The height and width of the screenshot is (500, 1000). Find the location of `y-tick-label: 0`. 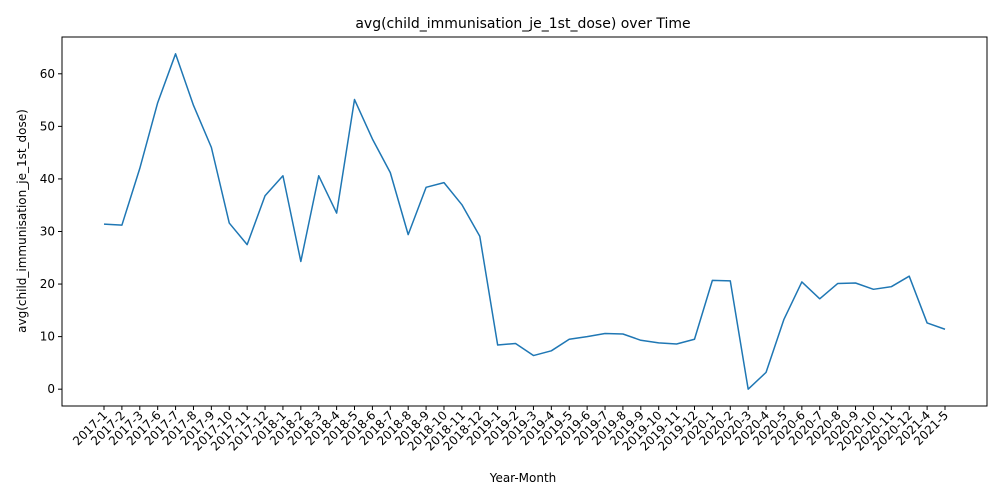

y-tick-label: 0 is located at coordinates (51, 389).